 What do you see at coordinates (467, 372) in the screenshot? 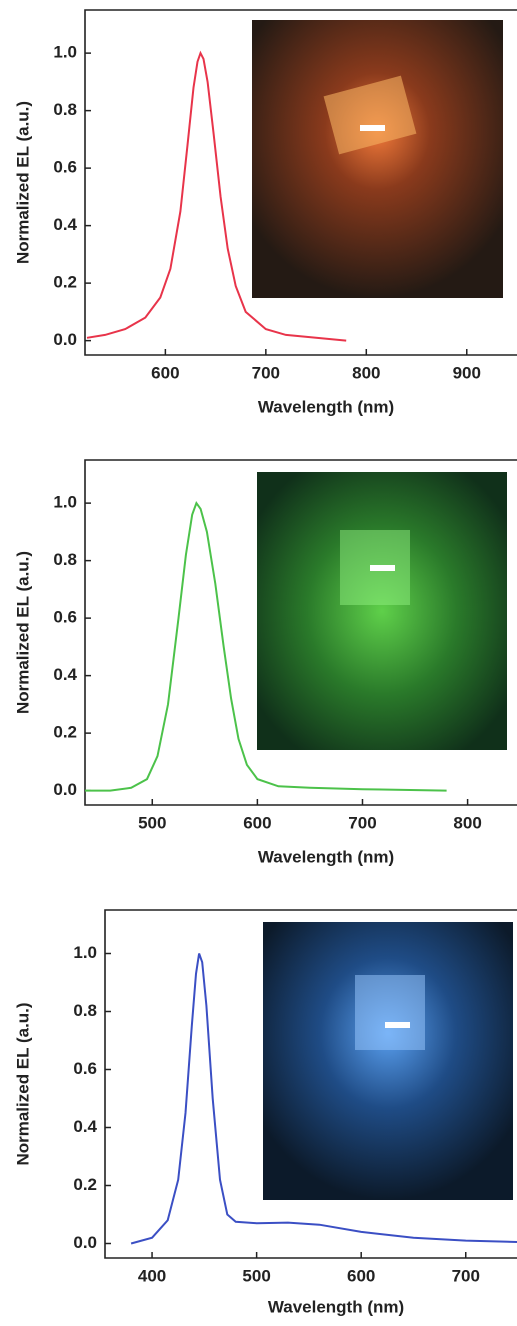
I see `x-tick-label: 900` at bounding box center [467, 372].